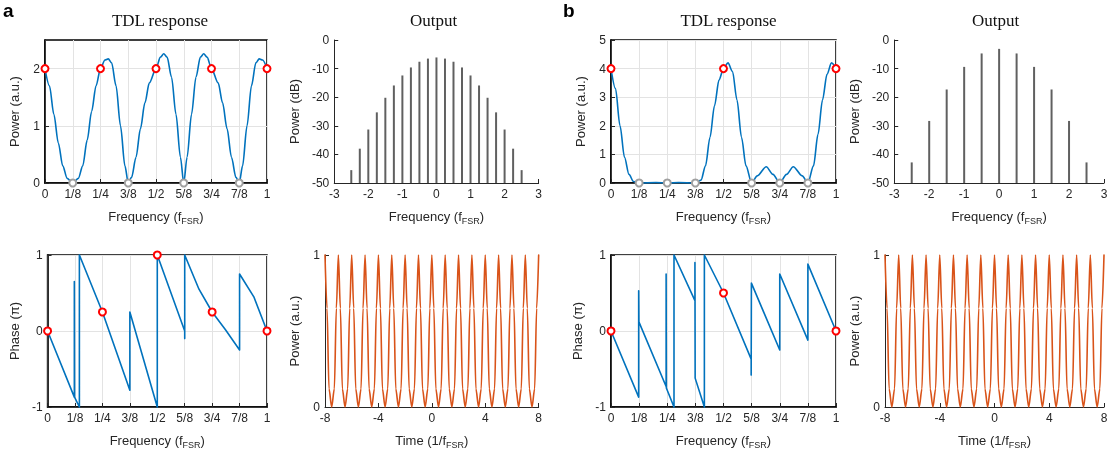 The width and height of the screenshot is (1120, 459). What do you see at coordinates (885, 418) in the screenshot?
I see `x-tick-label: -8` at bounding box center [885, 418].